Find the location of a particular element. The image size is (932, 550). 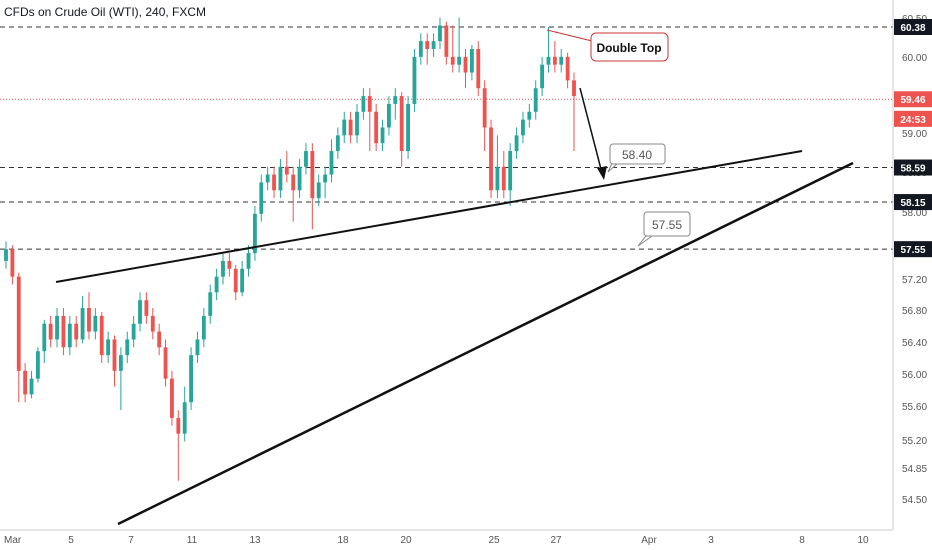

price-label-text: 57.55 is located at coordinates (912, 250).